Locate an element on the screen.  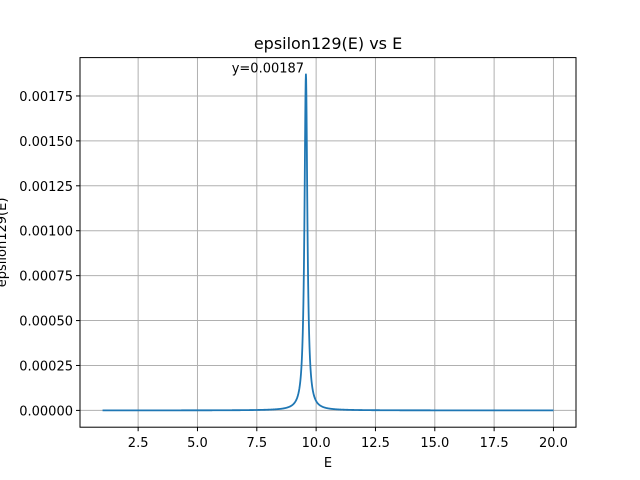
peak-annotation: y=0.00187 is located at coordinates (268, 68).